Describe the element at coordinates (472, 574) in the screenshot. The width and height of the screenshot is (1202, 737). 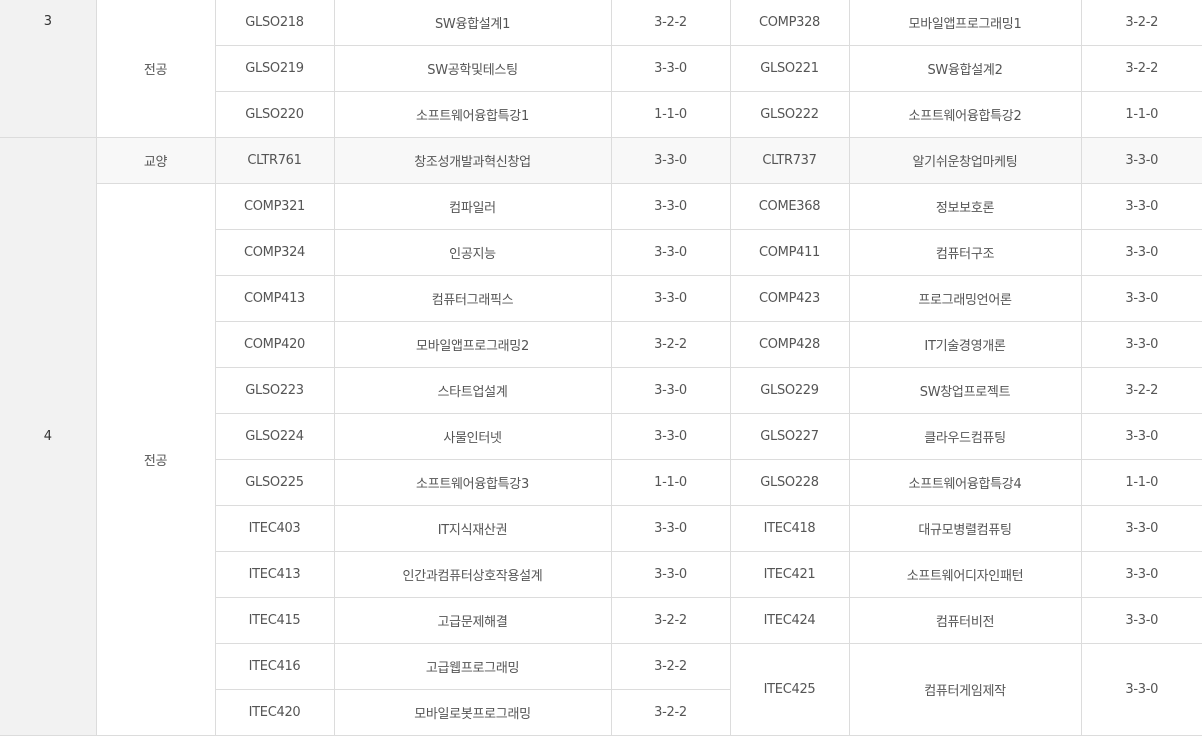
I see `course-name: 인간과컴퓨터상호작용설계` at that location.